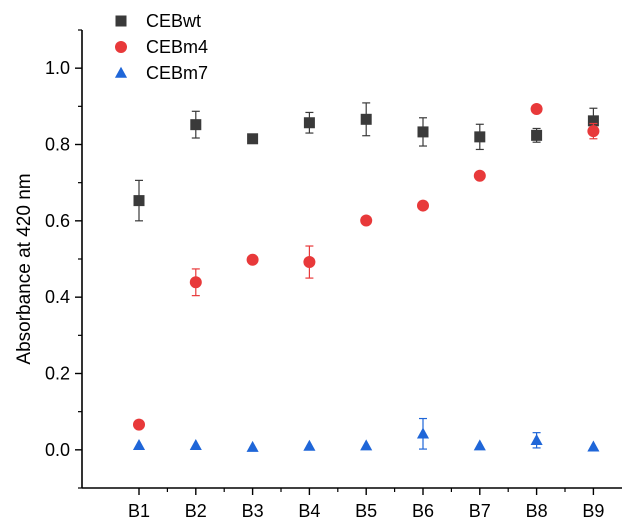 This screenshot has width=639, height=522. I want to click on x-tick-label: B9, so click(593, 511).